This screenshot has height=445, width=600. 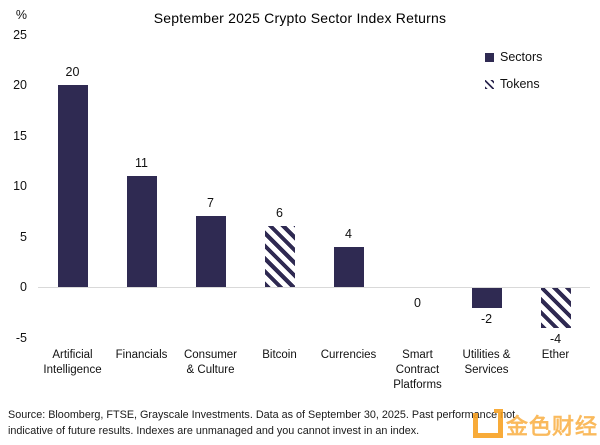 I want to click on x-axis-label-financials: Financials, so click(x=141, y=355).